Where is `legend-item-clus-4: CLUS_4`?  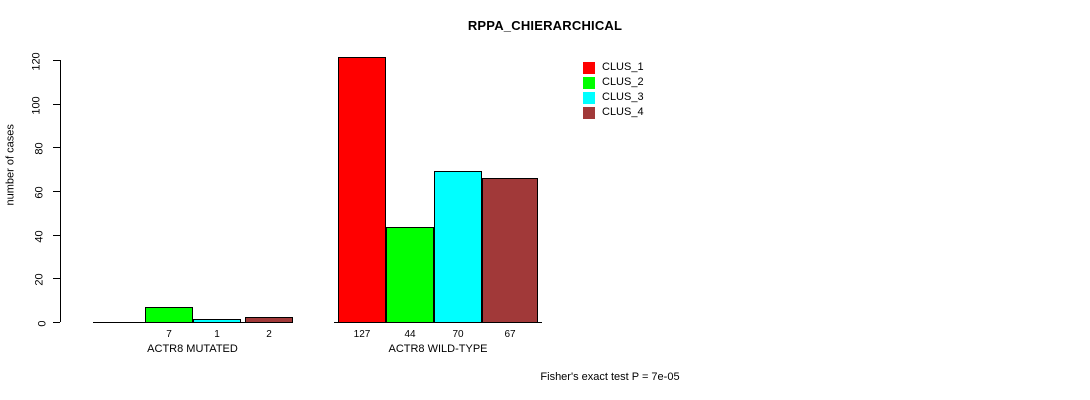 legend-item-clus-4: CLUS_4 is located at coordinates (613, 112).